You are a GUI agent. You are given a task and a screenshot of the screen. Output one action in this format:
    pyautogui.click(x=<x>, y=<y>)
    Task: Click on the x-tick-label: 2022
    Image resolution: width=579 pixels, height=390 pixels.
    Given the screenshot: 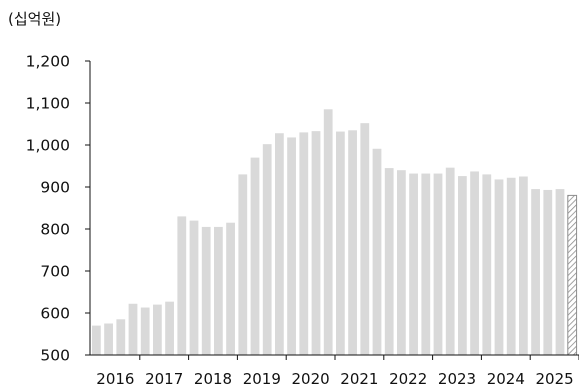 What is the action you would take?
    pyautogui.click(x=408, y=379)
    